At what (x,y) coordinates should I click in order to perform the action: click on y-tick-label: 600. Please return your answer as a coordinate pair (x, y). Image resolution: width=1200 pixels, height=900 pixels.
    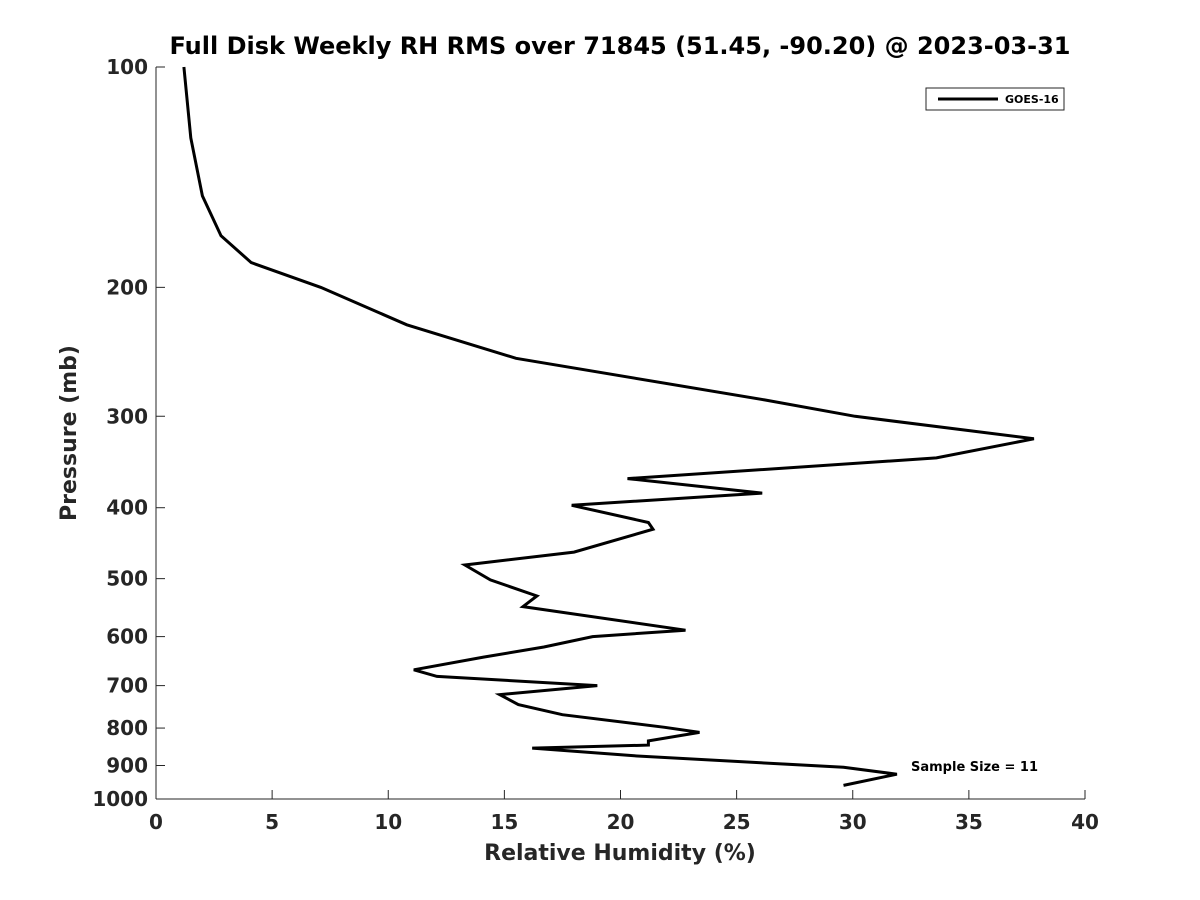
    Looking at the image, I should click on (127, 637).